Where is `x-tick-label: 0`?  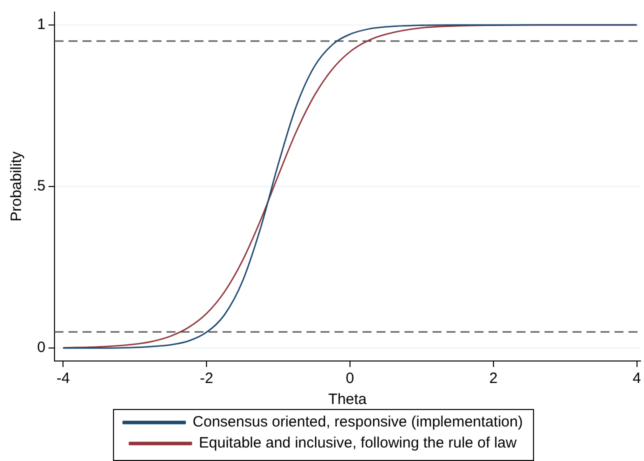 x-tick-label: 0 is located at coordinates (350, 379).